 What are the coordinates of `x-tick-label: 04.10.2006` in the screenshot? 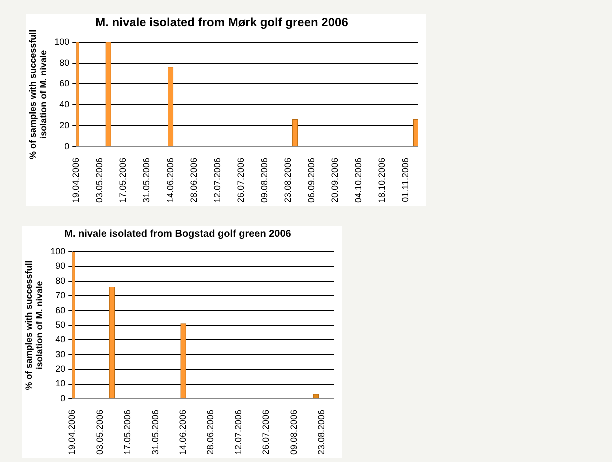 It's located at (359, 181).